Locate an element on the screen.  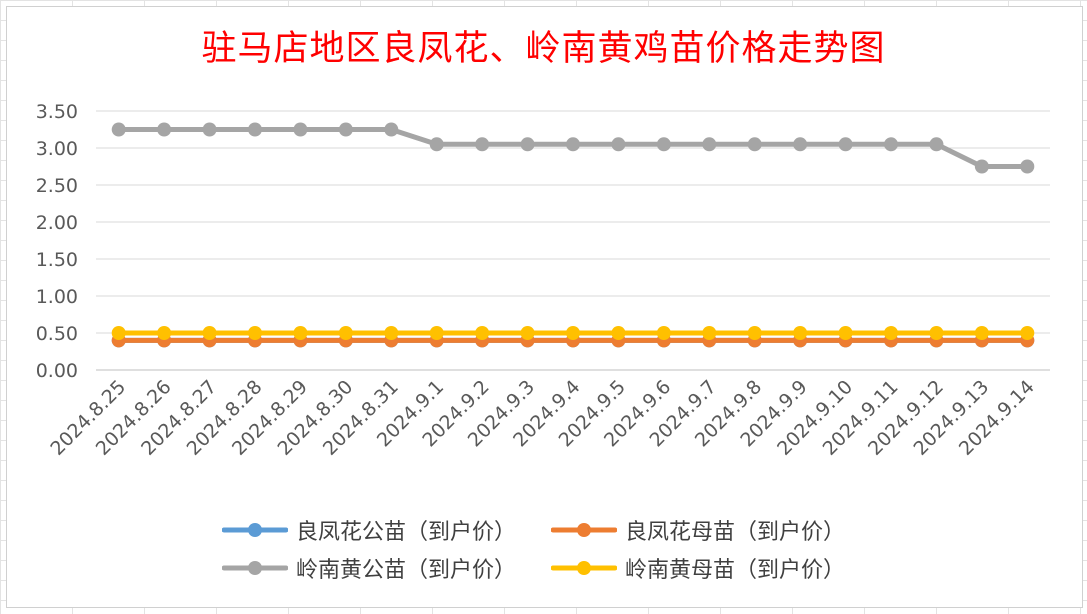
legend-item: 岭南黄公苗（到户价） is located at coordinates (369, 568).